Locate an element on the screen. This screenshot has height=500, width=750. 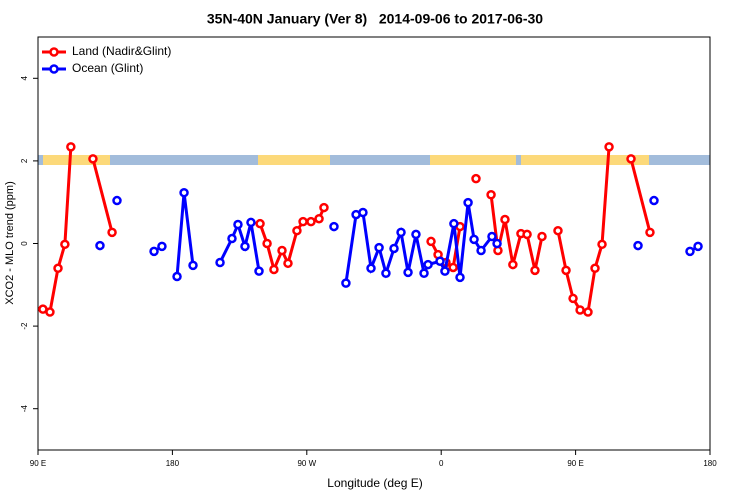
legend-label: Ocean (Glint) is located at coordinates (107, 68).